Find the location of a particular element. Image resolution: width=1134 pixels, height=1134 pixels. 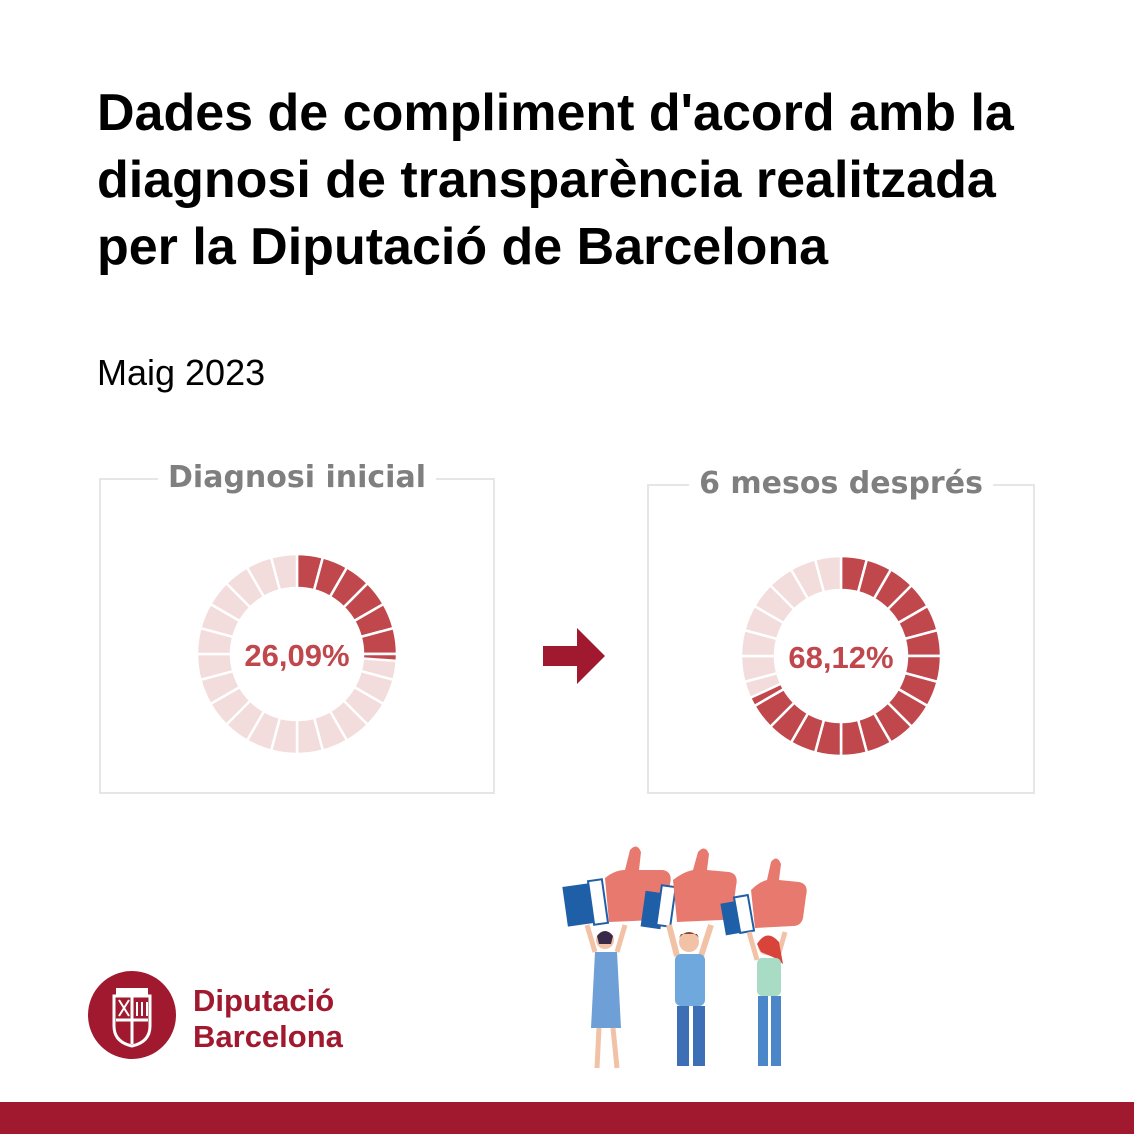

donut-chart-after: 68,12% is located at coordinates (841, 656).